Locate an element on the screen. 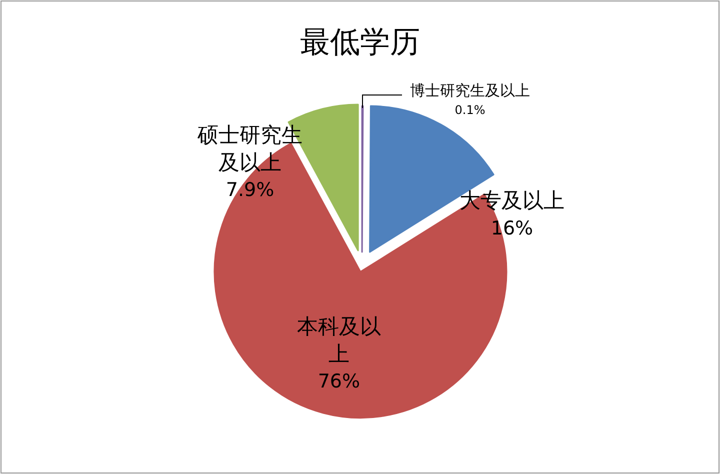 This screenshot has width=720, height=474. data-label: 76% is located at coordinates (339, 381).